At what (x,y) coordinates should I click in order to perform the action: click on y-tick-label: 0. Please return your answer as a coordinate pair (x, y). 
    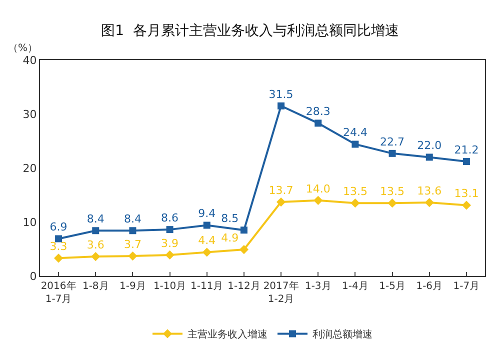
    Looking at the image, I should click on (33, 276).